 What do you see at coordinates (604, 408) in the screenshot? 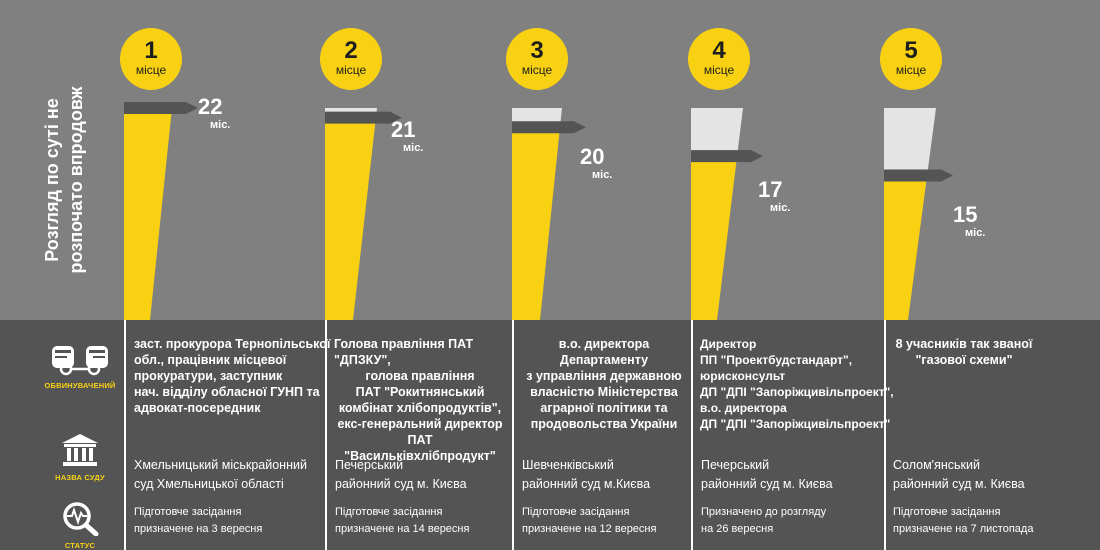
I see `accused-line: аграрної політики та` at bounding box center [604, 408].